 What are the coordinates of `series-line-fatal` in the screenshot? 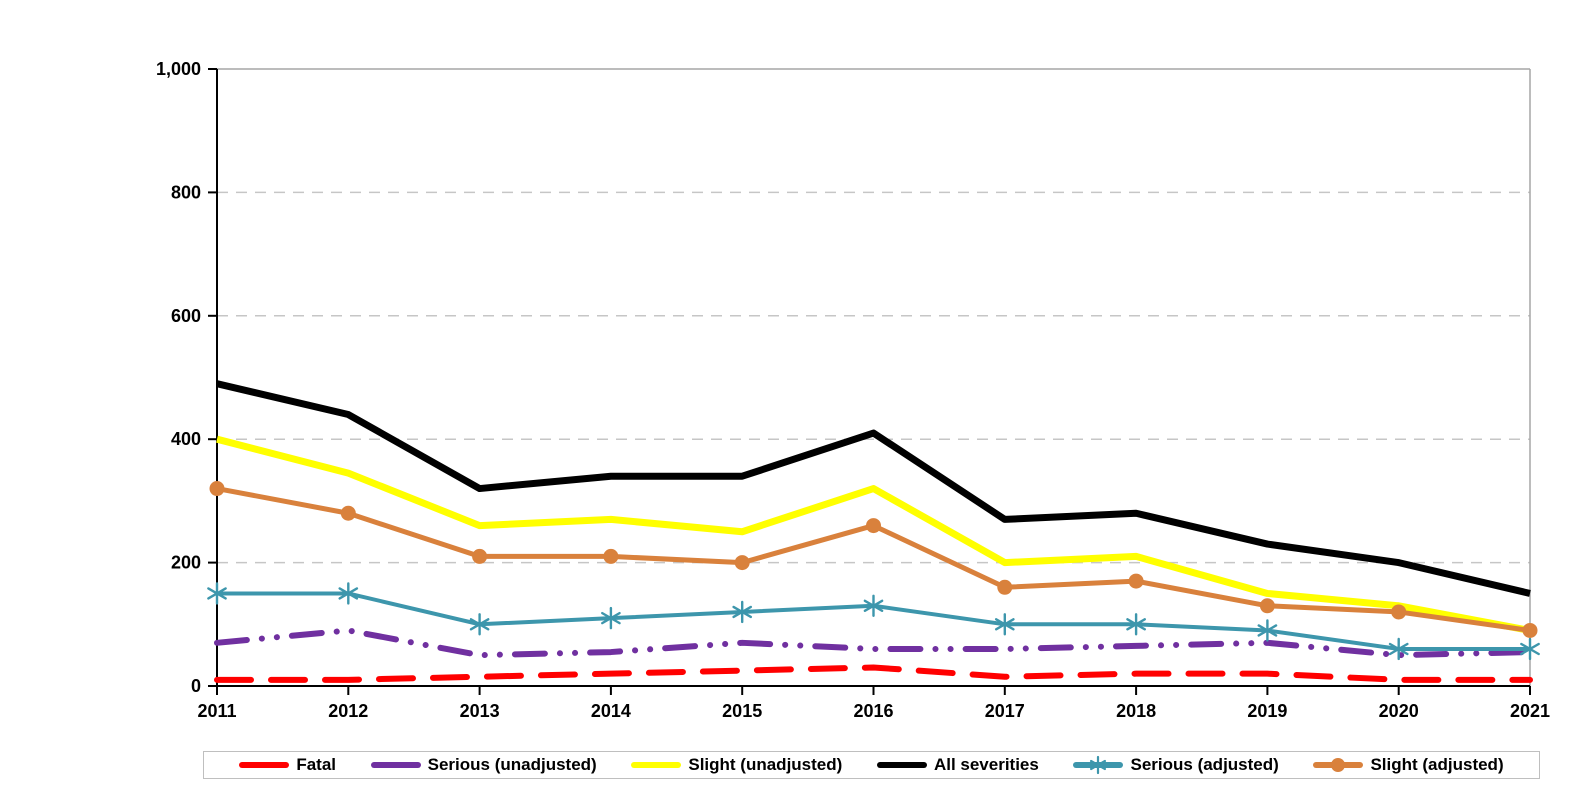 It's located at (873, 673).